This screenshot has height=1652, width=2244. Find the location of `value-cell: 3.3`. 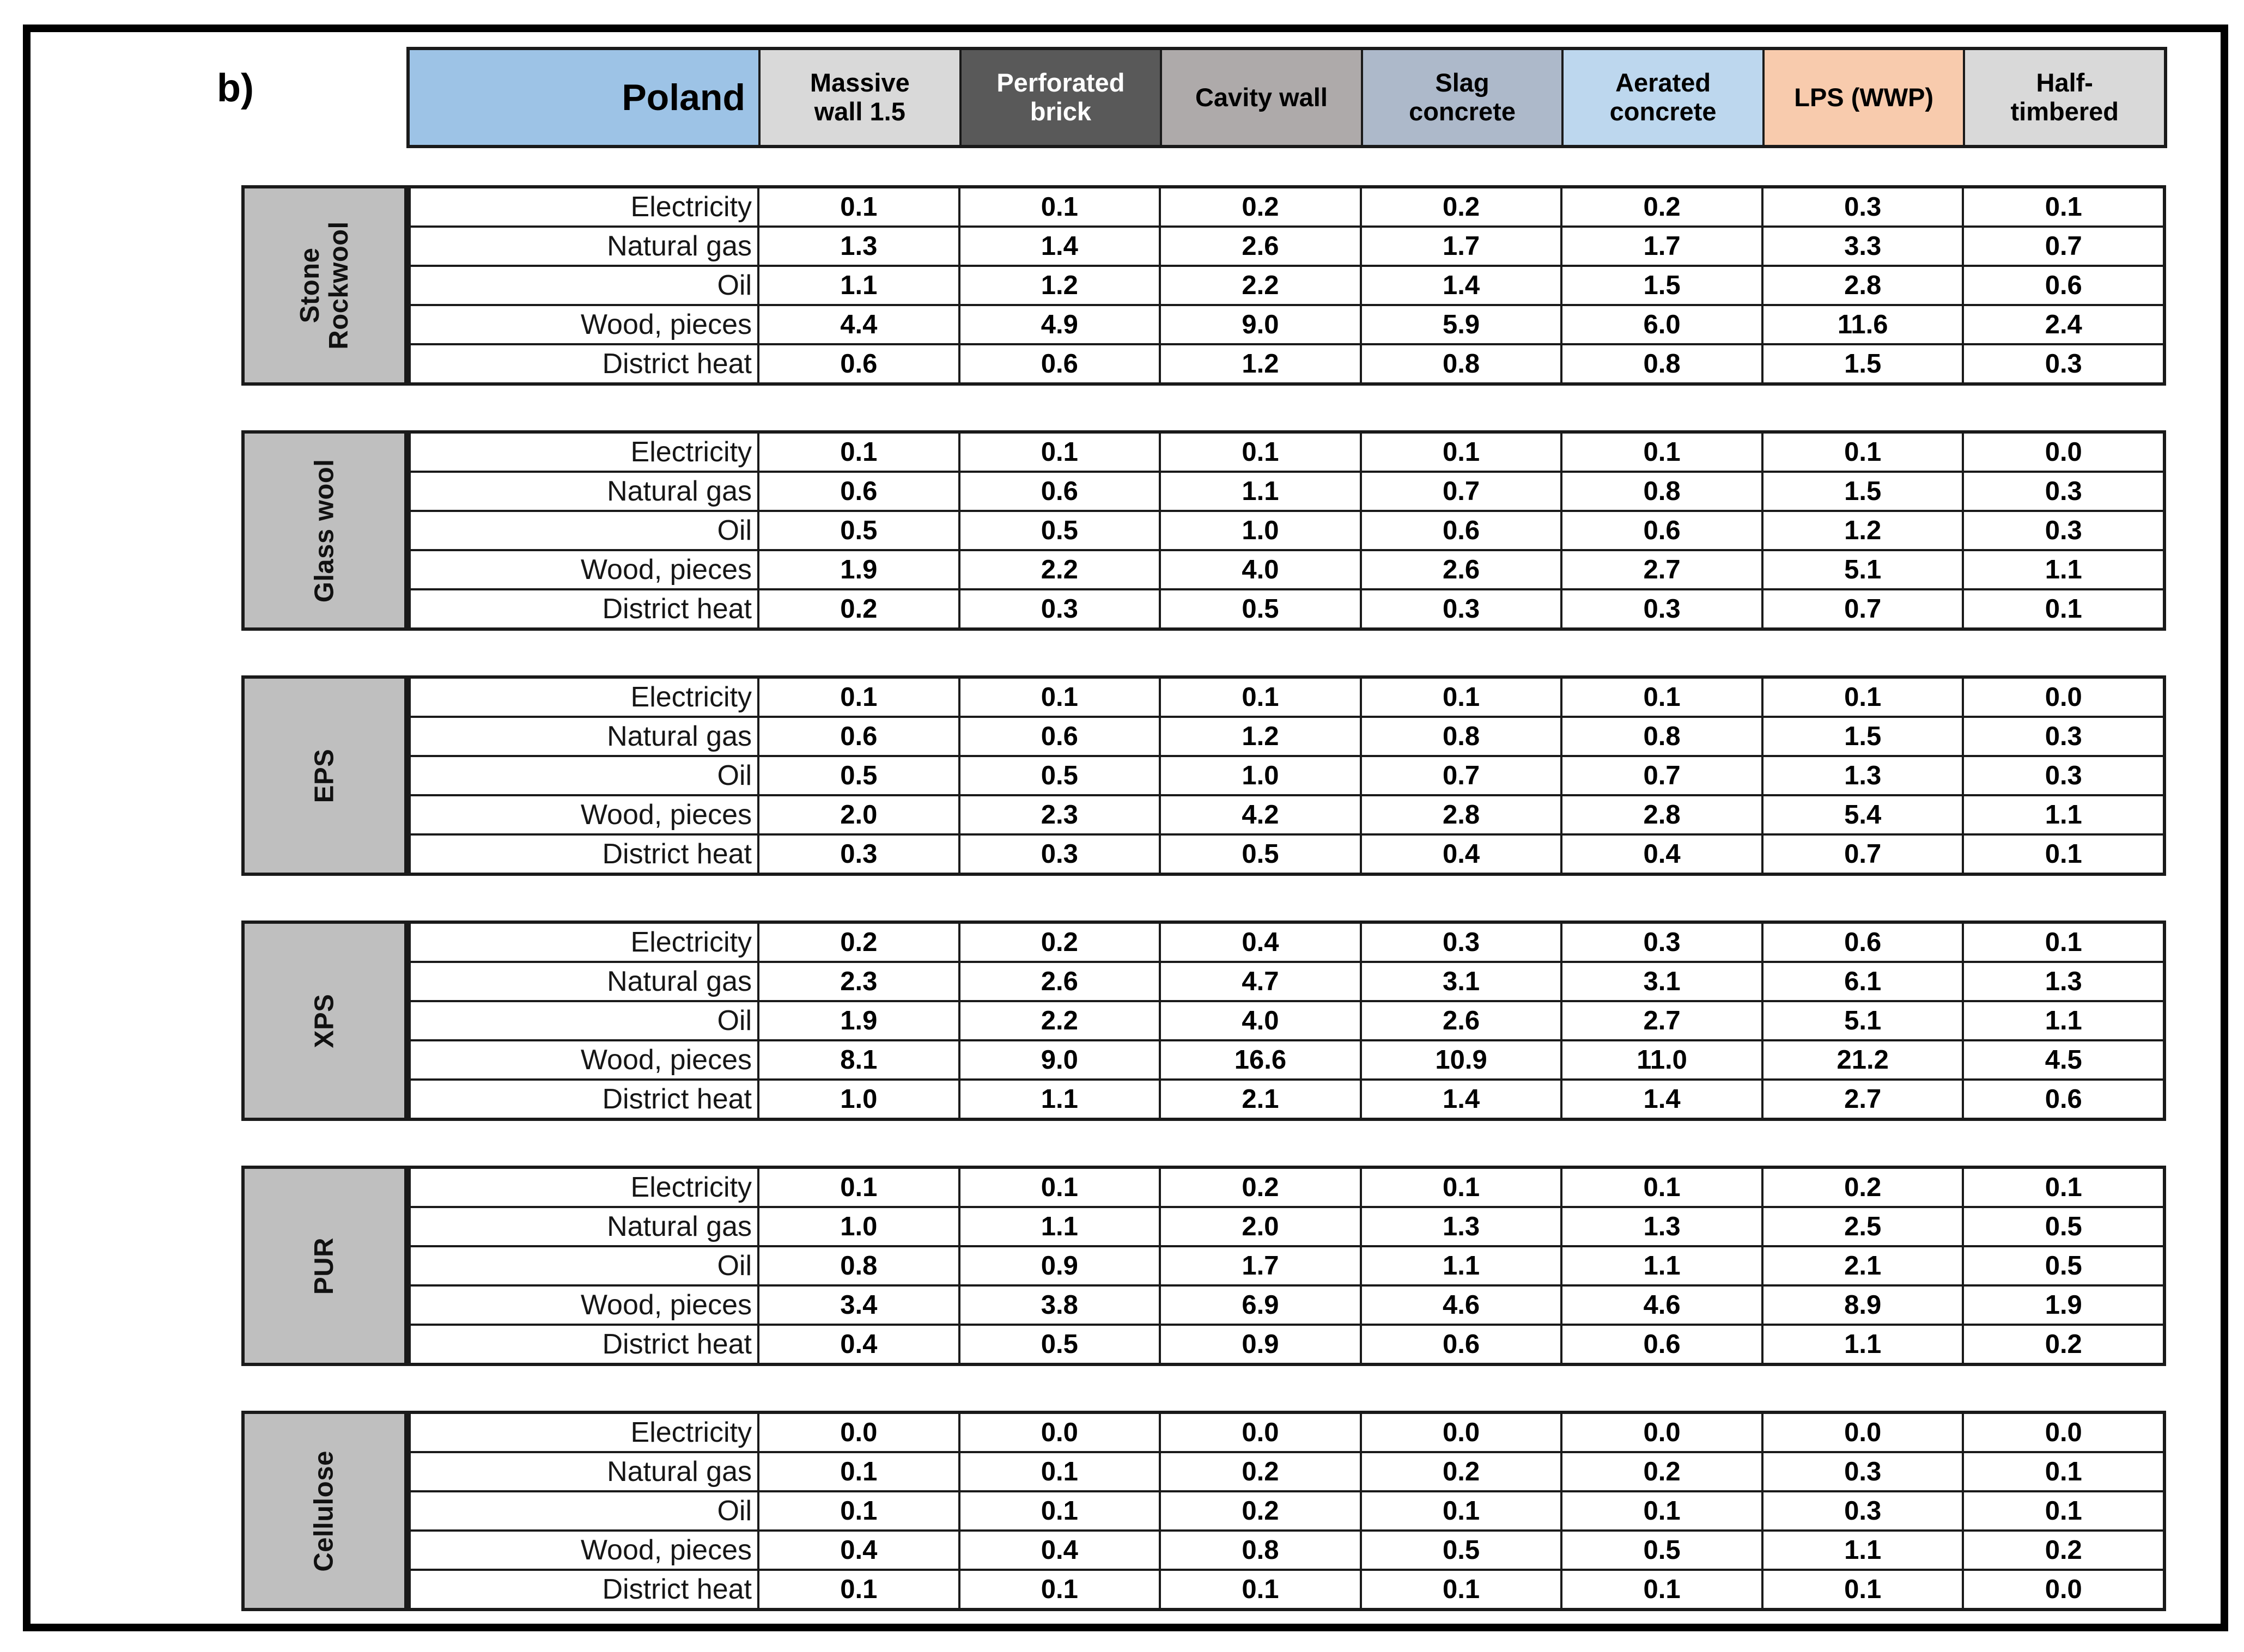

value-cell: 3.3 is located at coordinates (1861, 246).